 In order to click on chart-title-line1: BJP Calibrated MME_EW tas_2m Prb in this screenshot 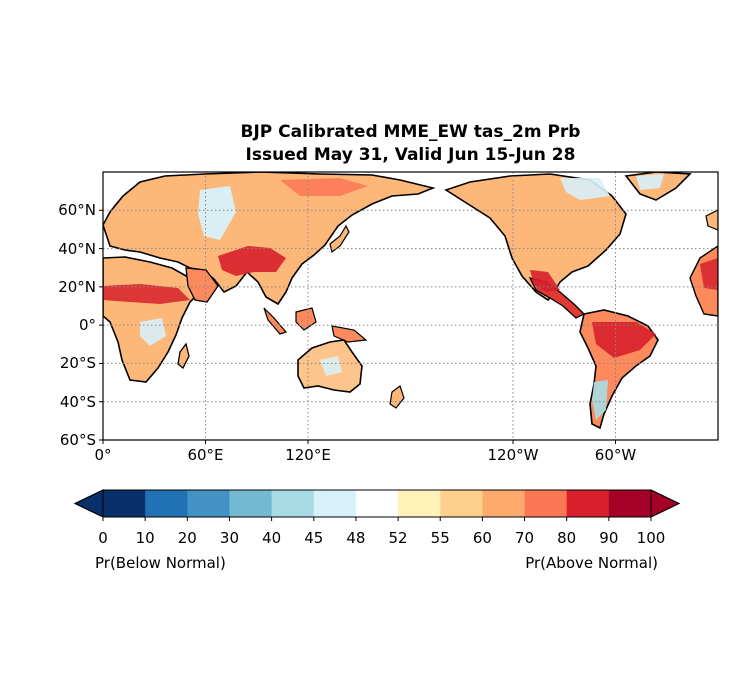, I will do `click(410, 132)`.